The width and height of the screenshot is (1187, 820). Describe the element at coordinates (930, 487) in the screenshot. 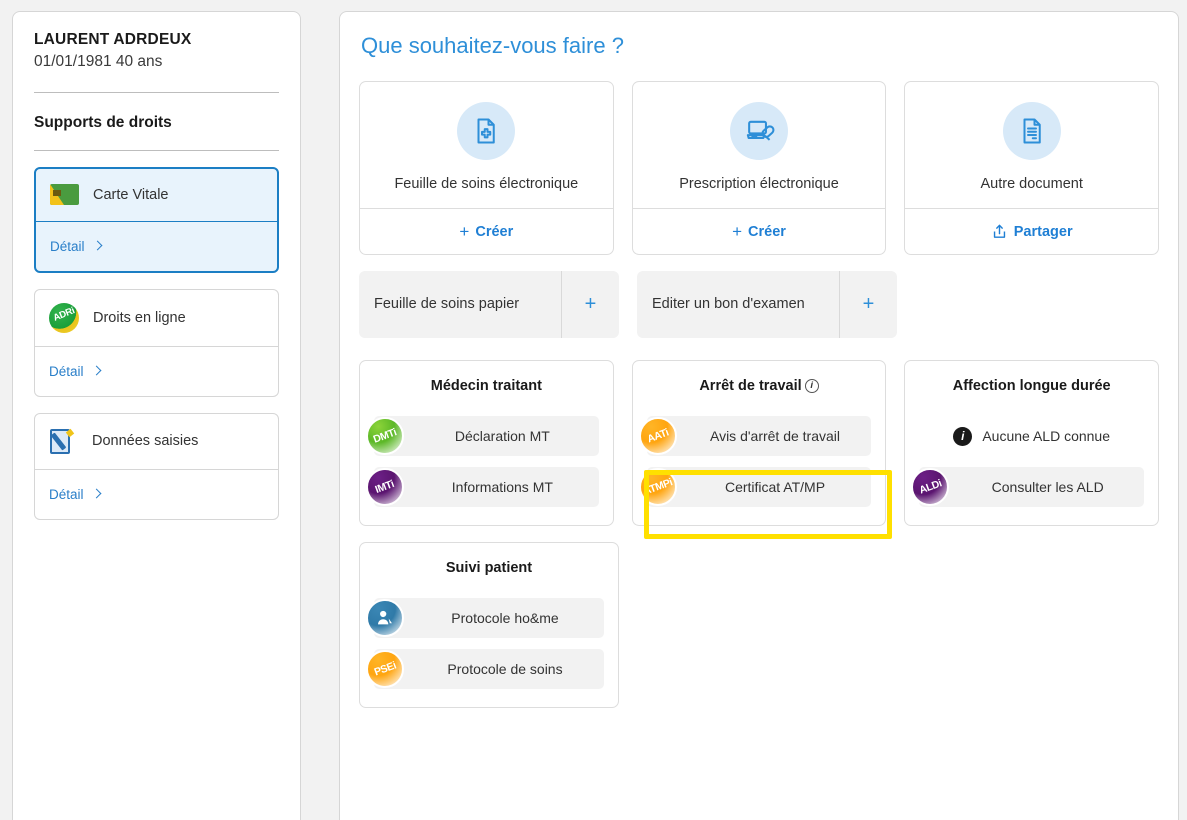

I see `badge-text: ALDi` at that location.